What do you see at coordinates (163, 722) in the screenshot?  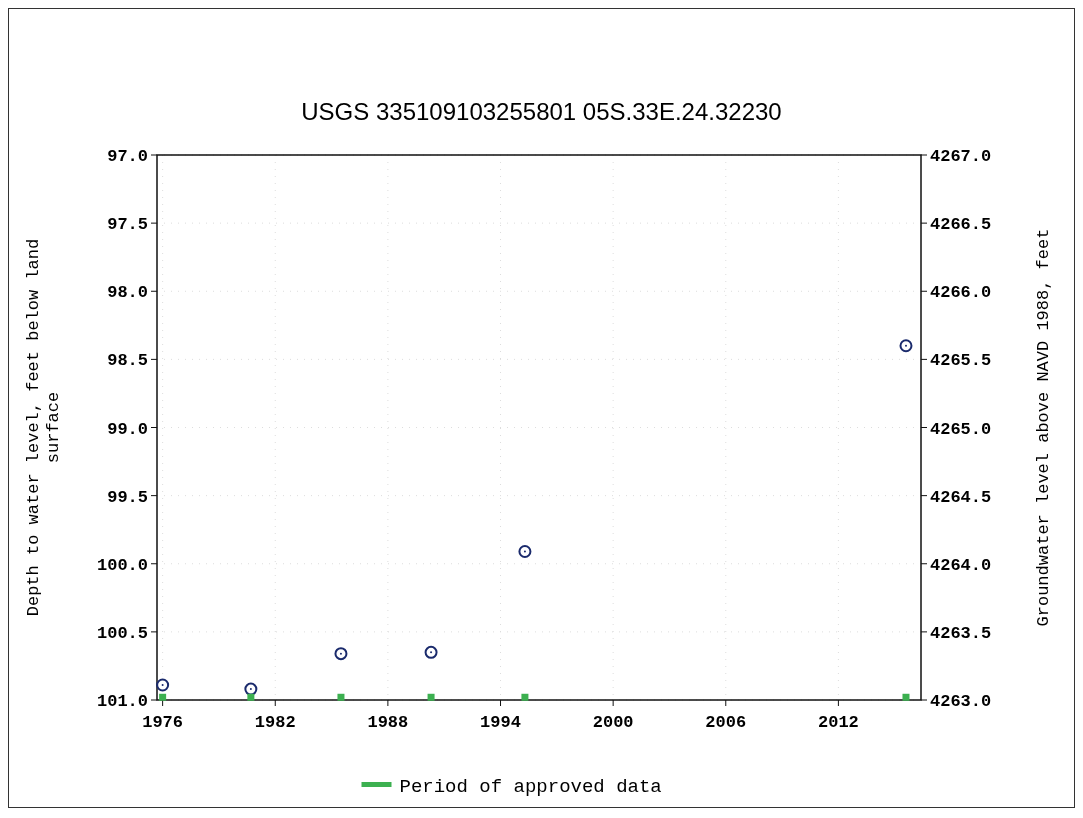 I see `x-tick-label: 1976` at bounding box center [163, 722].